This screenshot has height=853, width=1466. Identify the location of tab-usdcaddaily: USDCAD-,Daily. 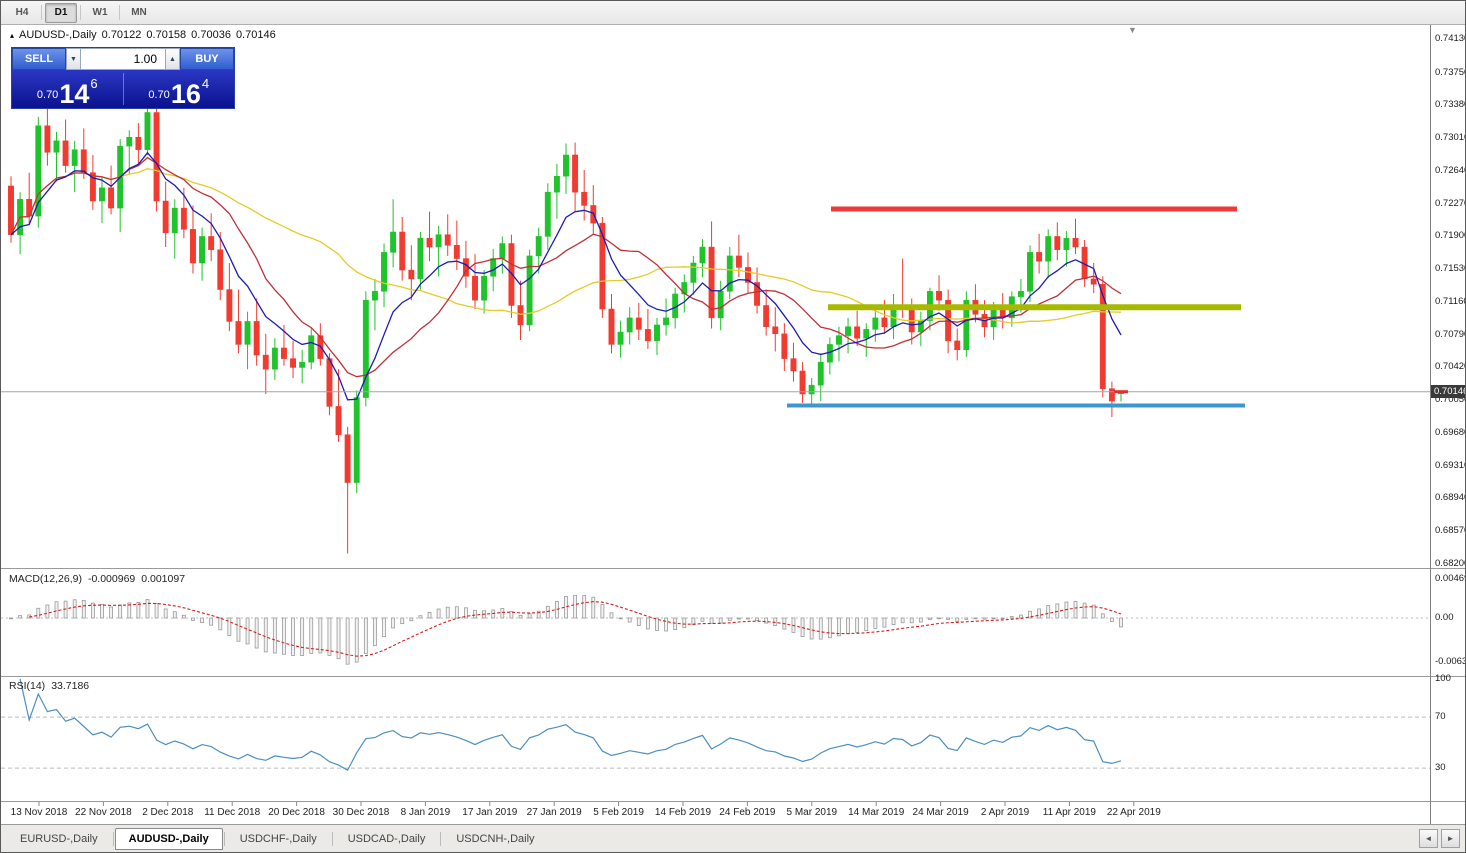
(386, 838).